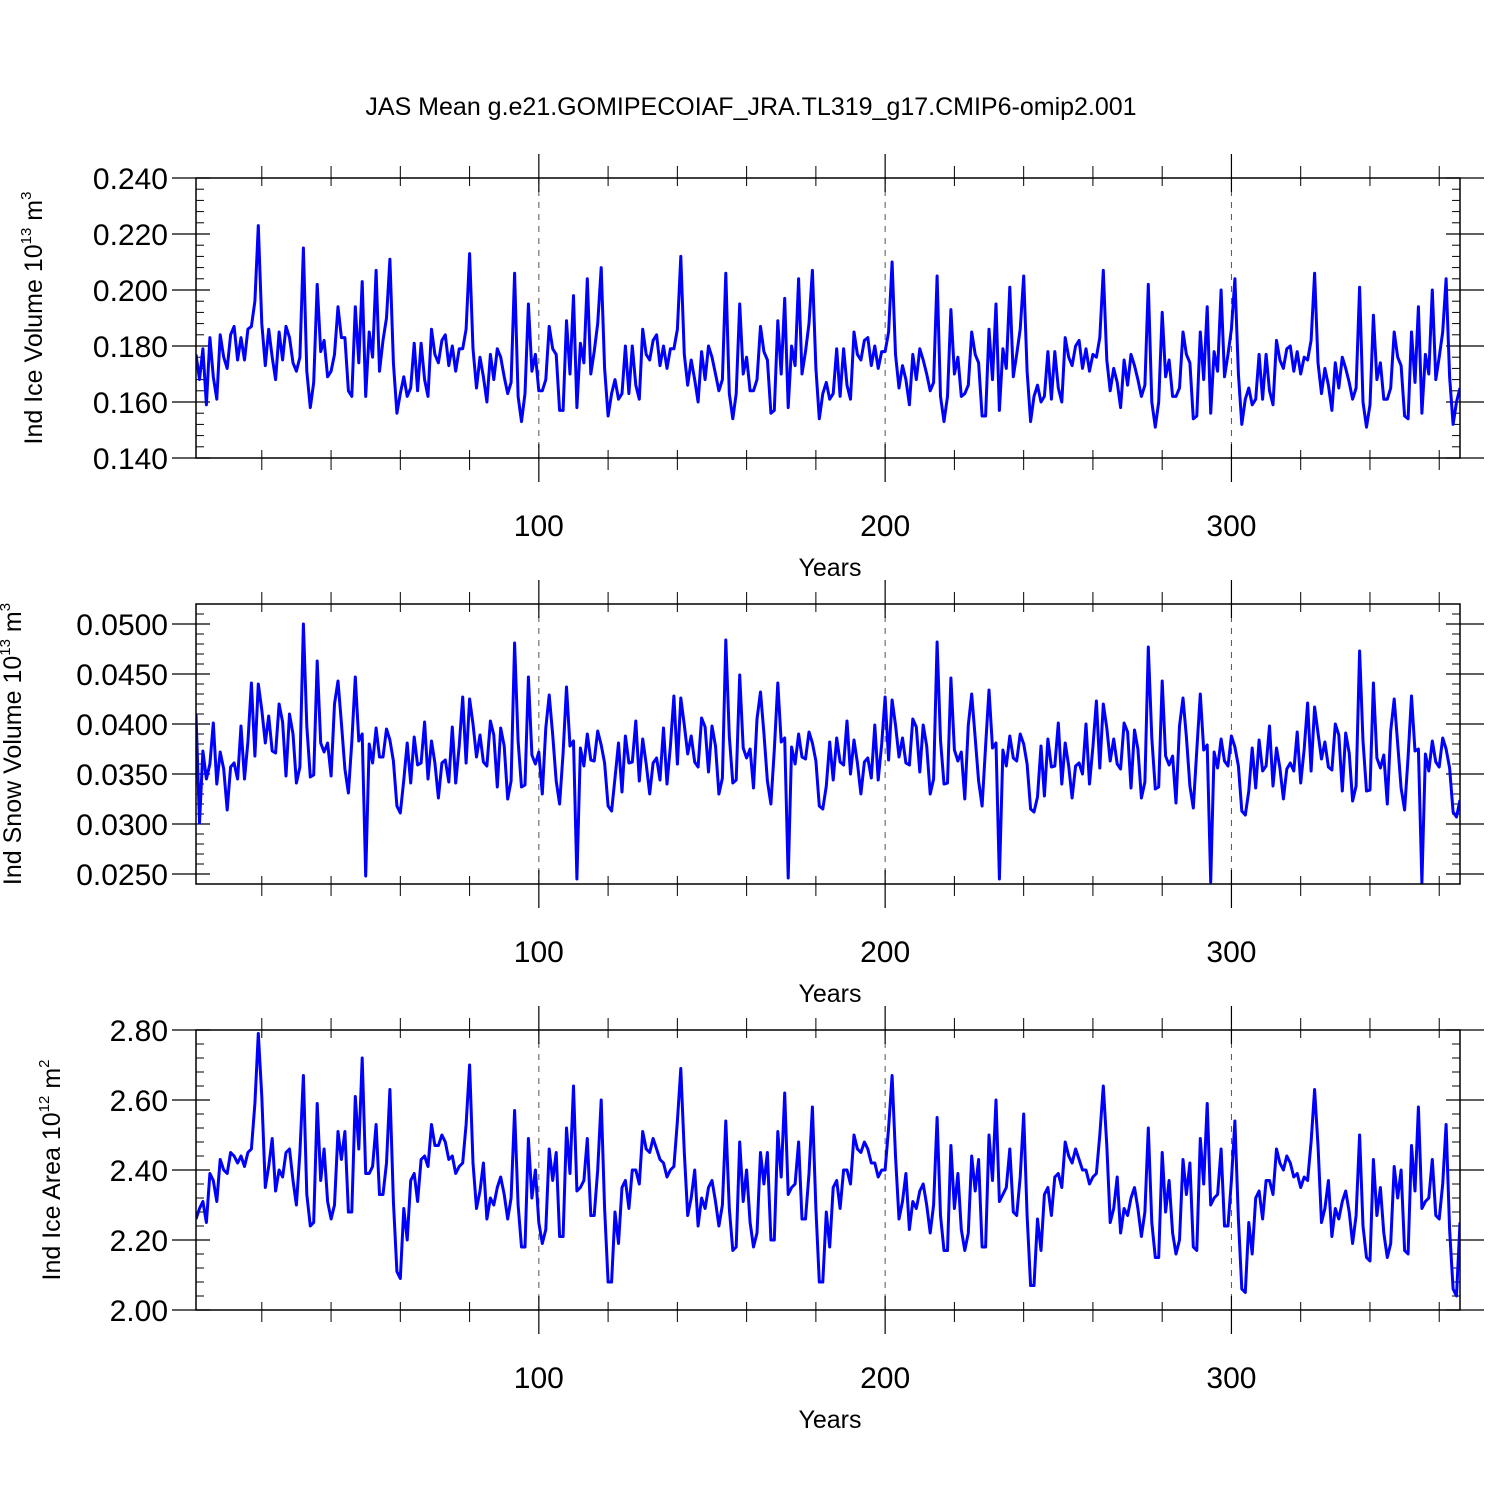 The width and height of the screenshot is (1500, 1505). Describe the element at coordinates (130, 291) in the screenshot. I see `y-tick-label: 0.200` at that location.